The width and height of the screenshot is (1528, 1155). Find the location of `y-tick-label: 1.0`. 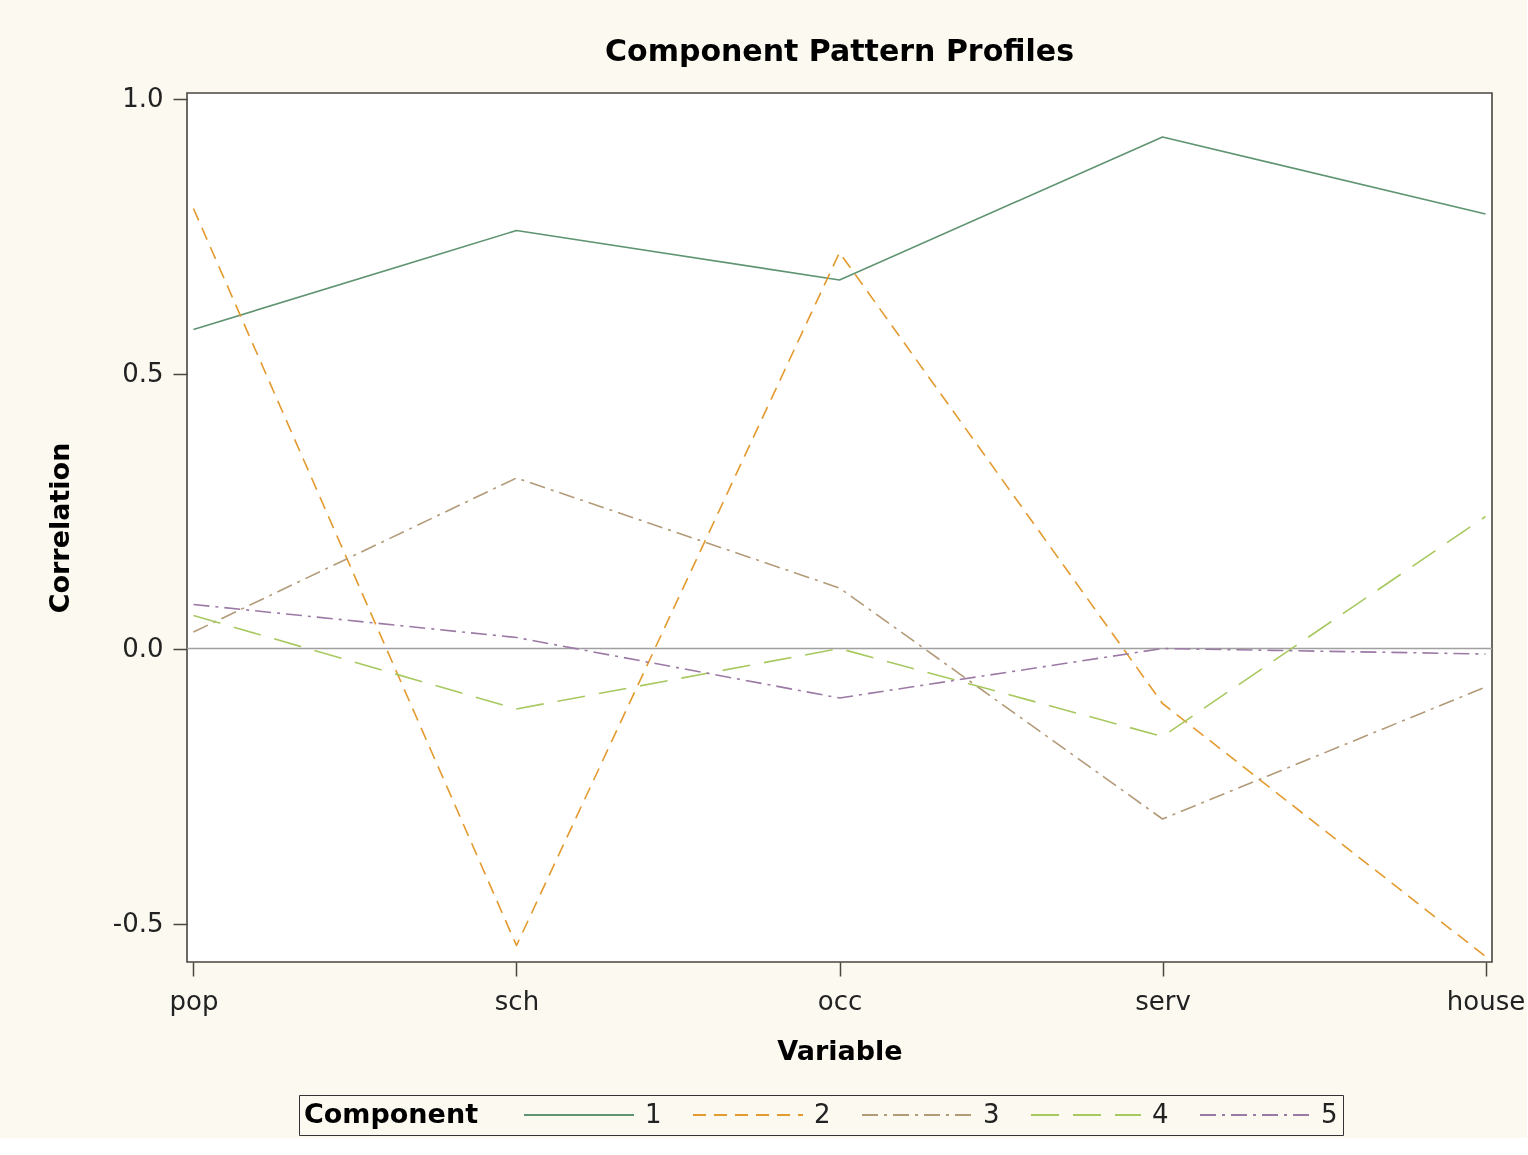

y-tick-label: 1.0 is located at coordinates (143, 98).